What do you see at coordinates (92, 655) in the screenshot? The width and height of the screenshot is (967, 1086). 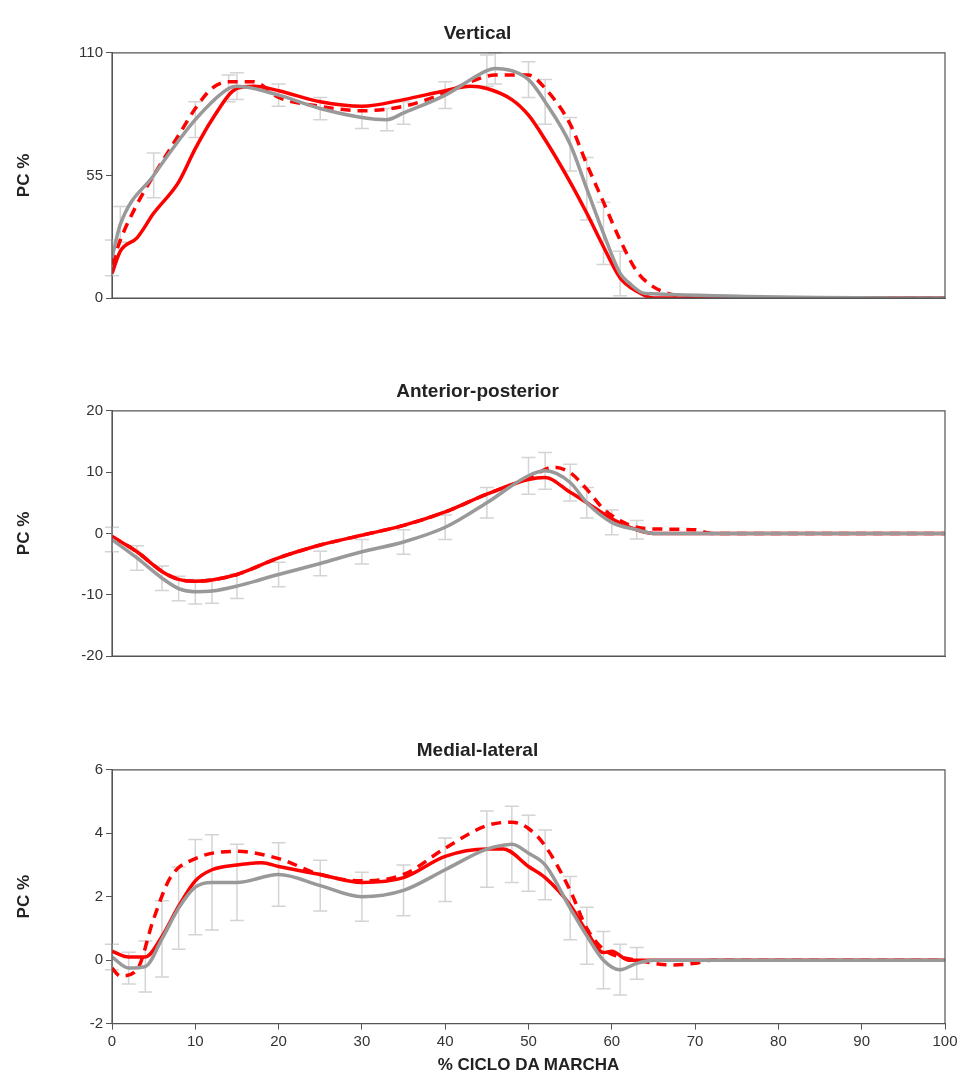 I see `y-tick-label: -20` at bounding box center [92, 655].